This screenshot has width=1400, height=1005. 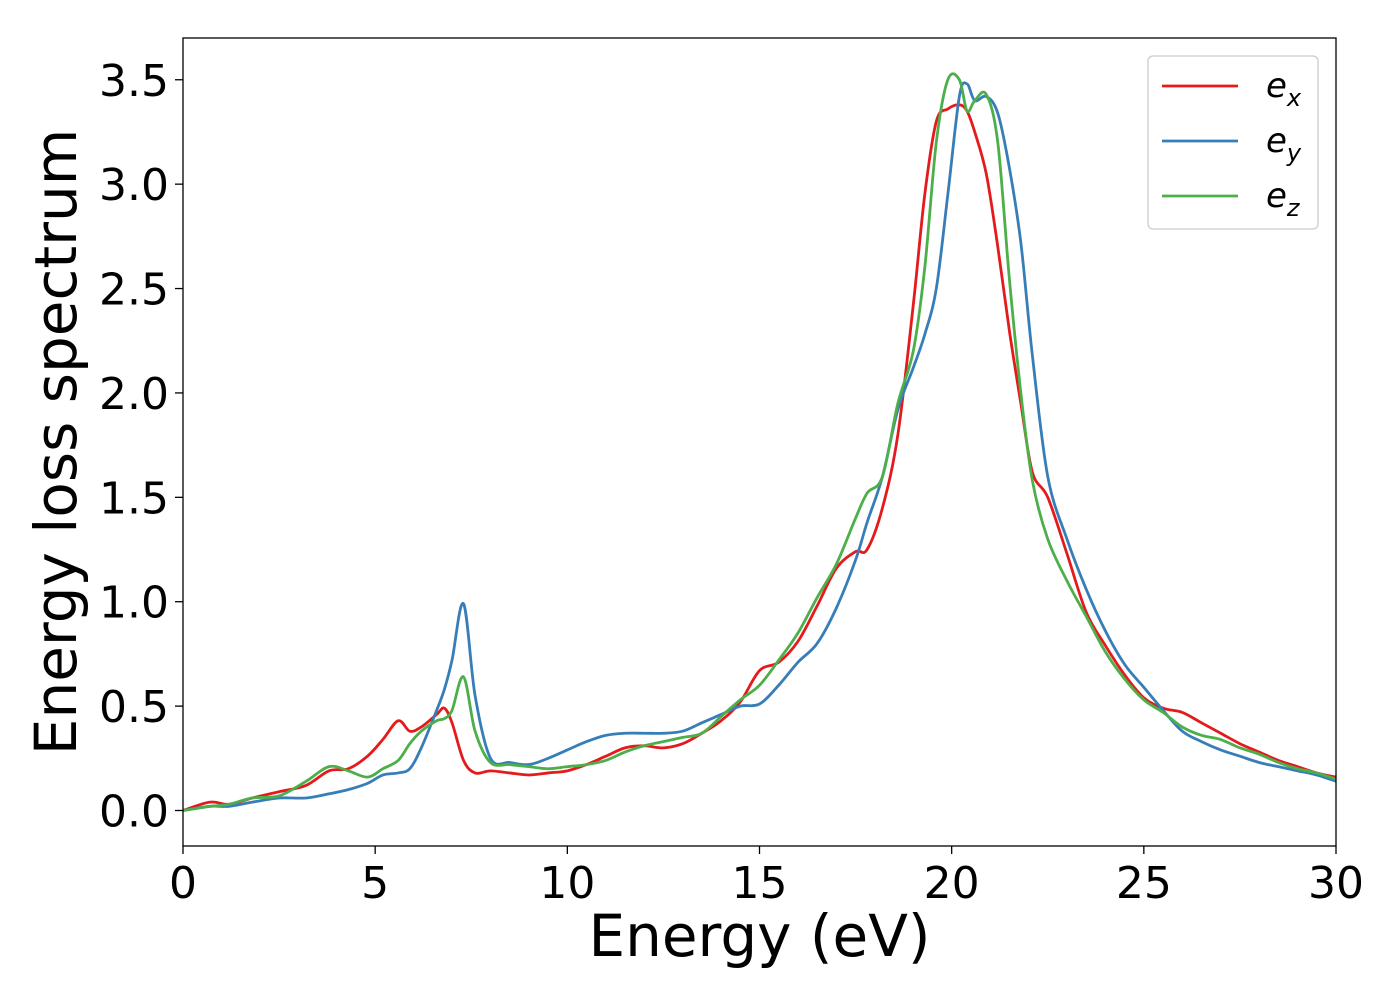 What do you see at coordinates (134, 707) in the screenshot?
I see `y-tick-label: 0.5` at bounding box center [134, 707].